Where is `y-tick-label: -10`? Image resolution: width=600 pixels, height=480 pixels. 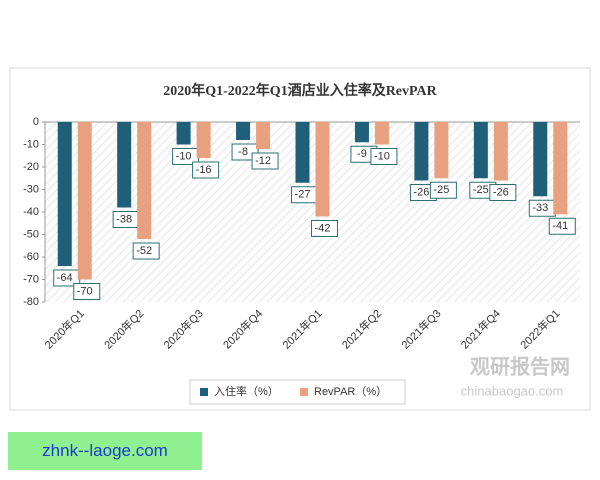
y-tick-label: -10 is located at coordinates (31, 144).